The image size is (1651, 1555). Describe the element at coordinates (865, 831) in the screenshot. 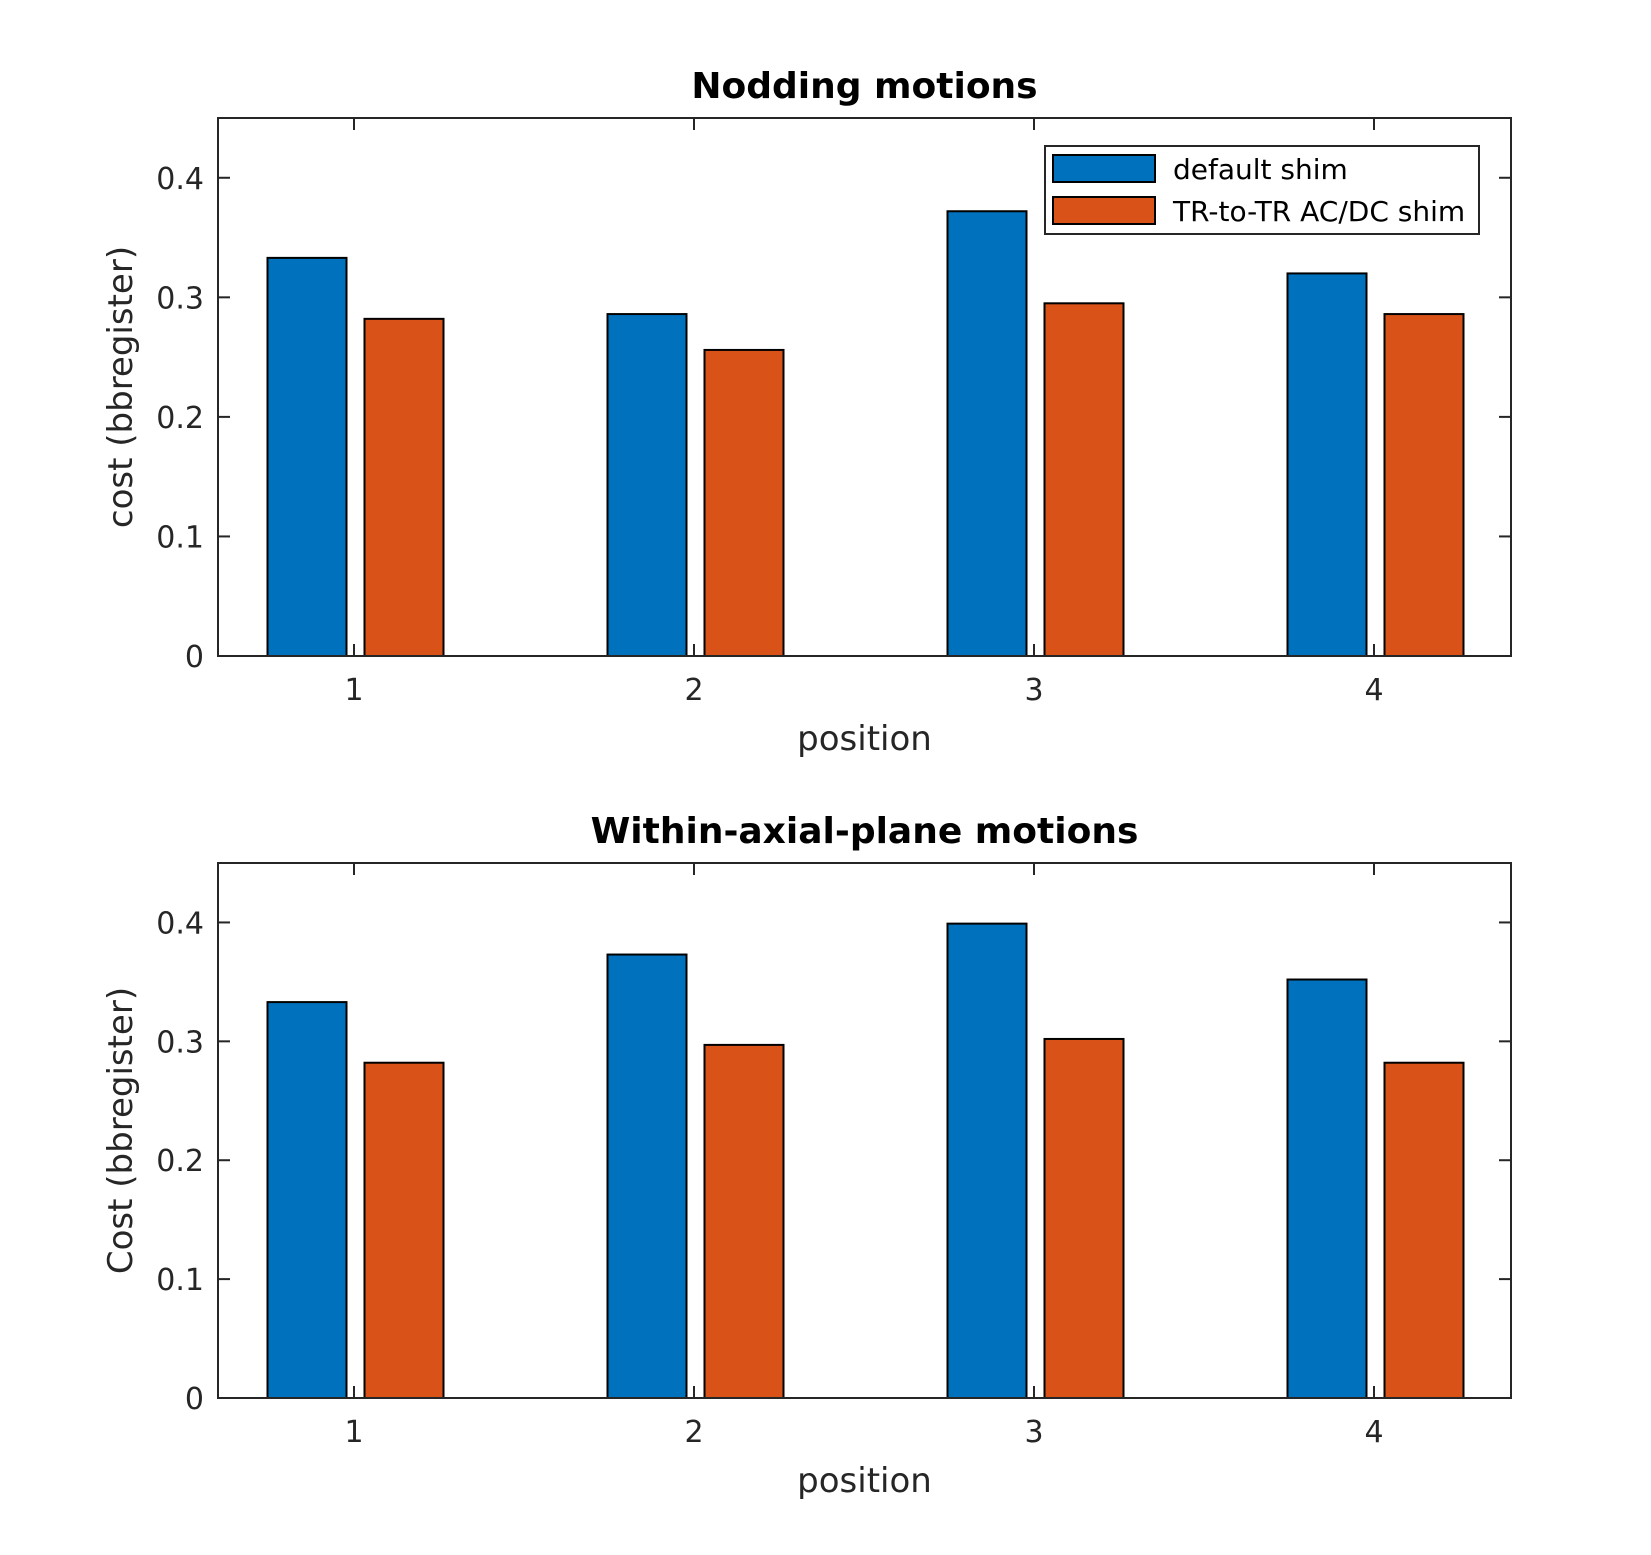

I see `chart-title: Within-axial-plane motions` at that location.